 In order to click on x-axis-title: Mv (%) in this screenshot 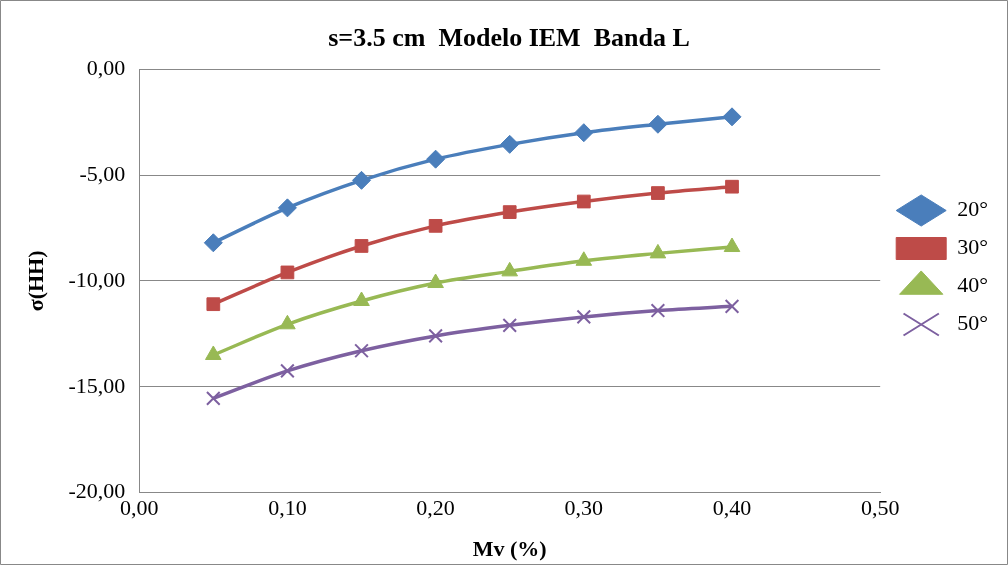, I will do `click(509, 549)`.